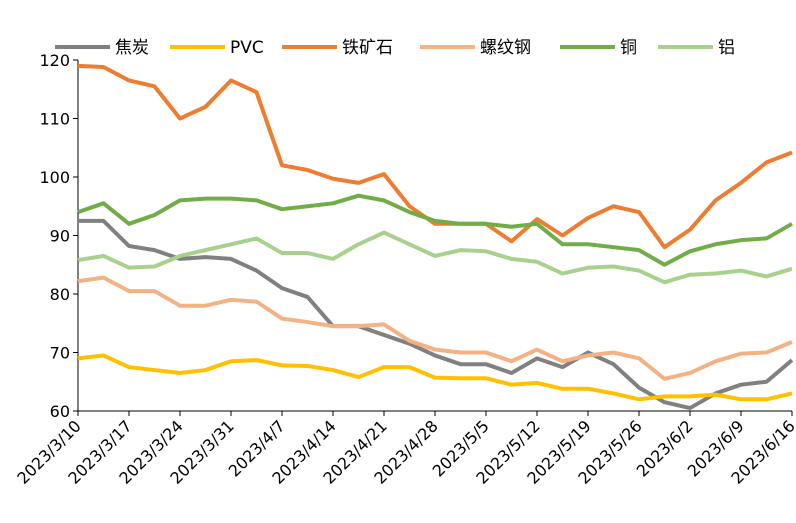 The image size is (796, 523). I want to click on legend-label: 铜, so click(628, 48).